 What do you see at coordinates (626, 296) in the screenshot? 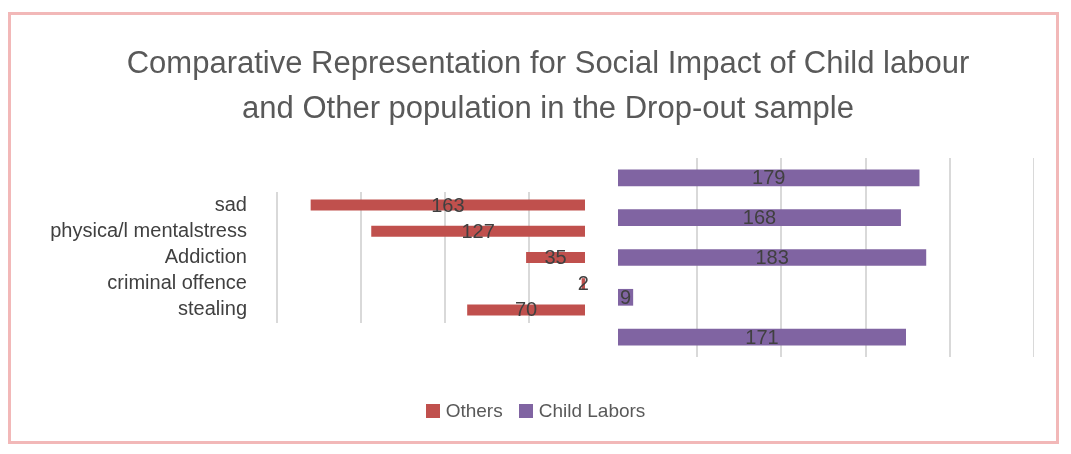
I see `data-label: 9` at bounding box center [626, 296].